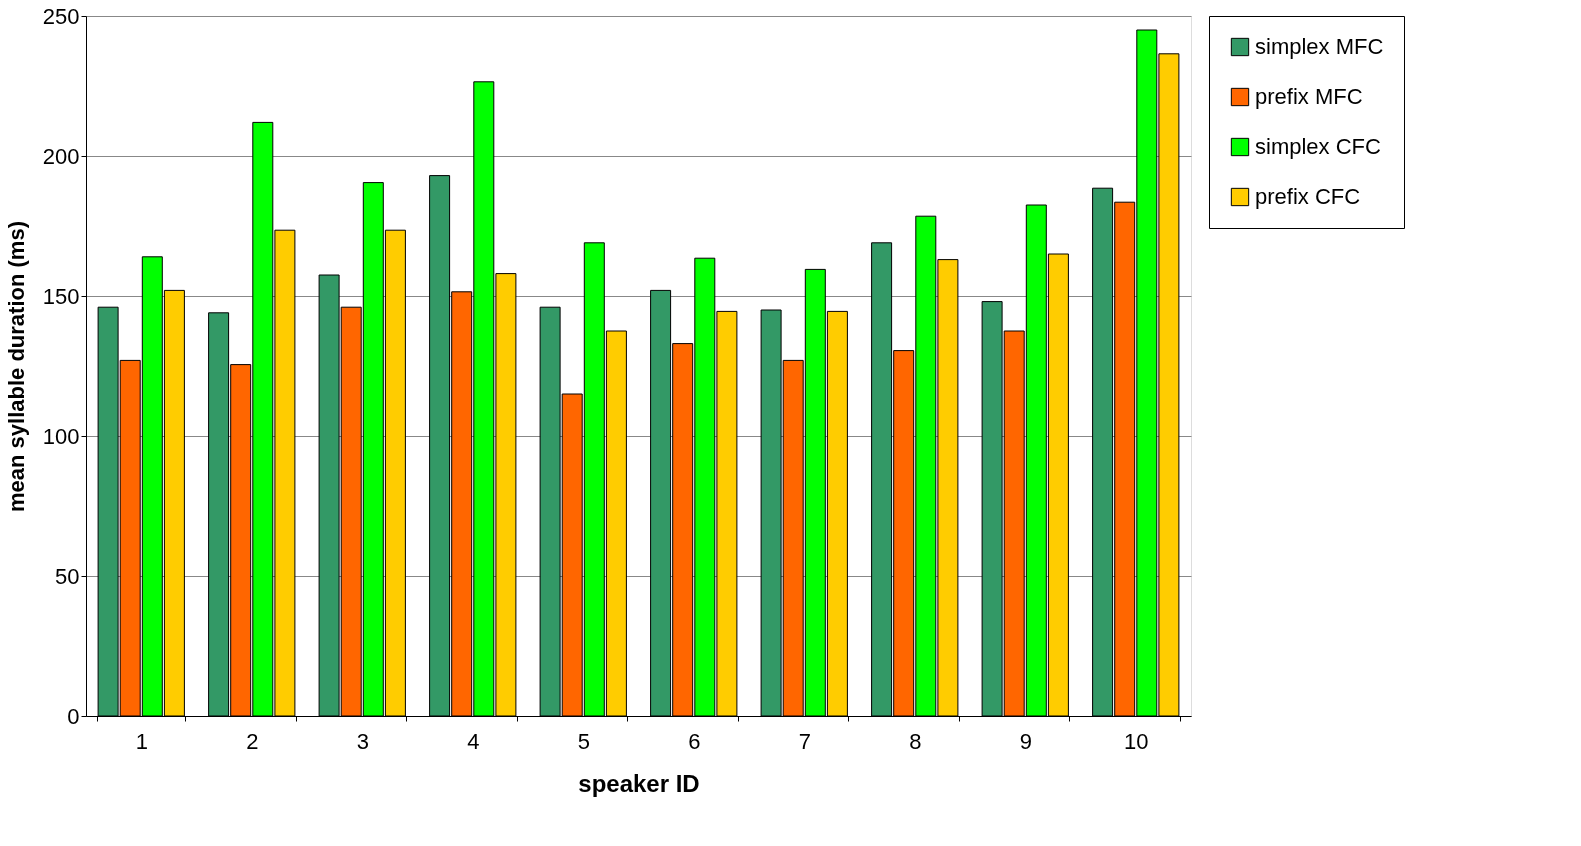 Image resolution: width=1581 pixels, height=846 pixels. Describe the element at coordinates (915, 741) in the screenshot. I see `x-tick-label: 8` at that location.